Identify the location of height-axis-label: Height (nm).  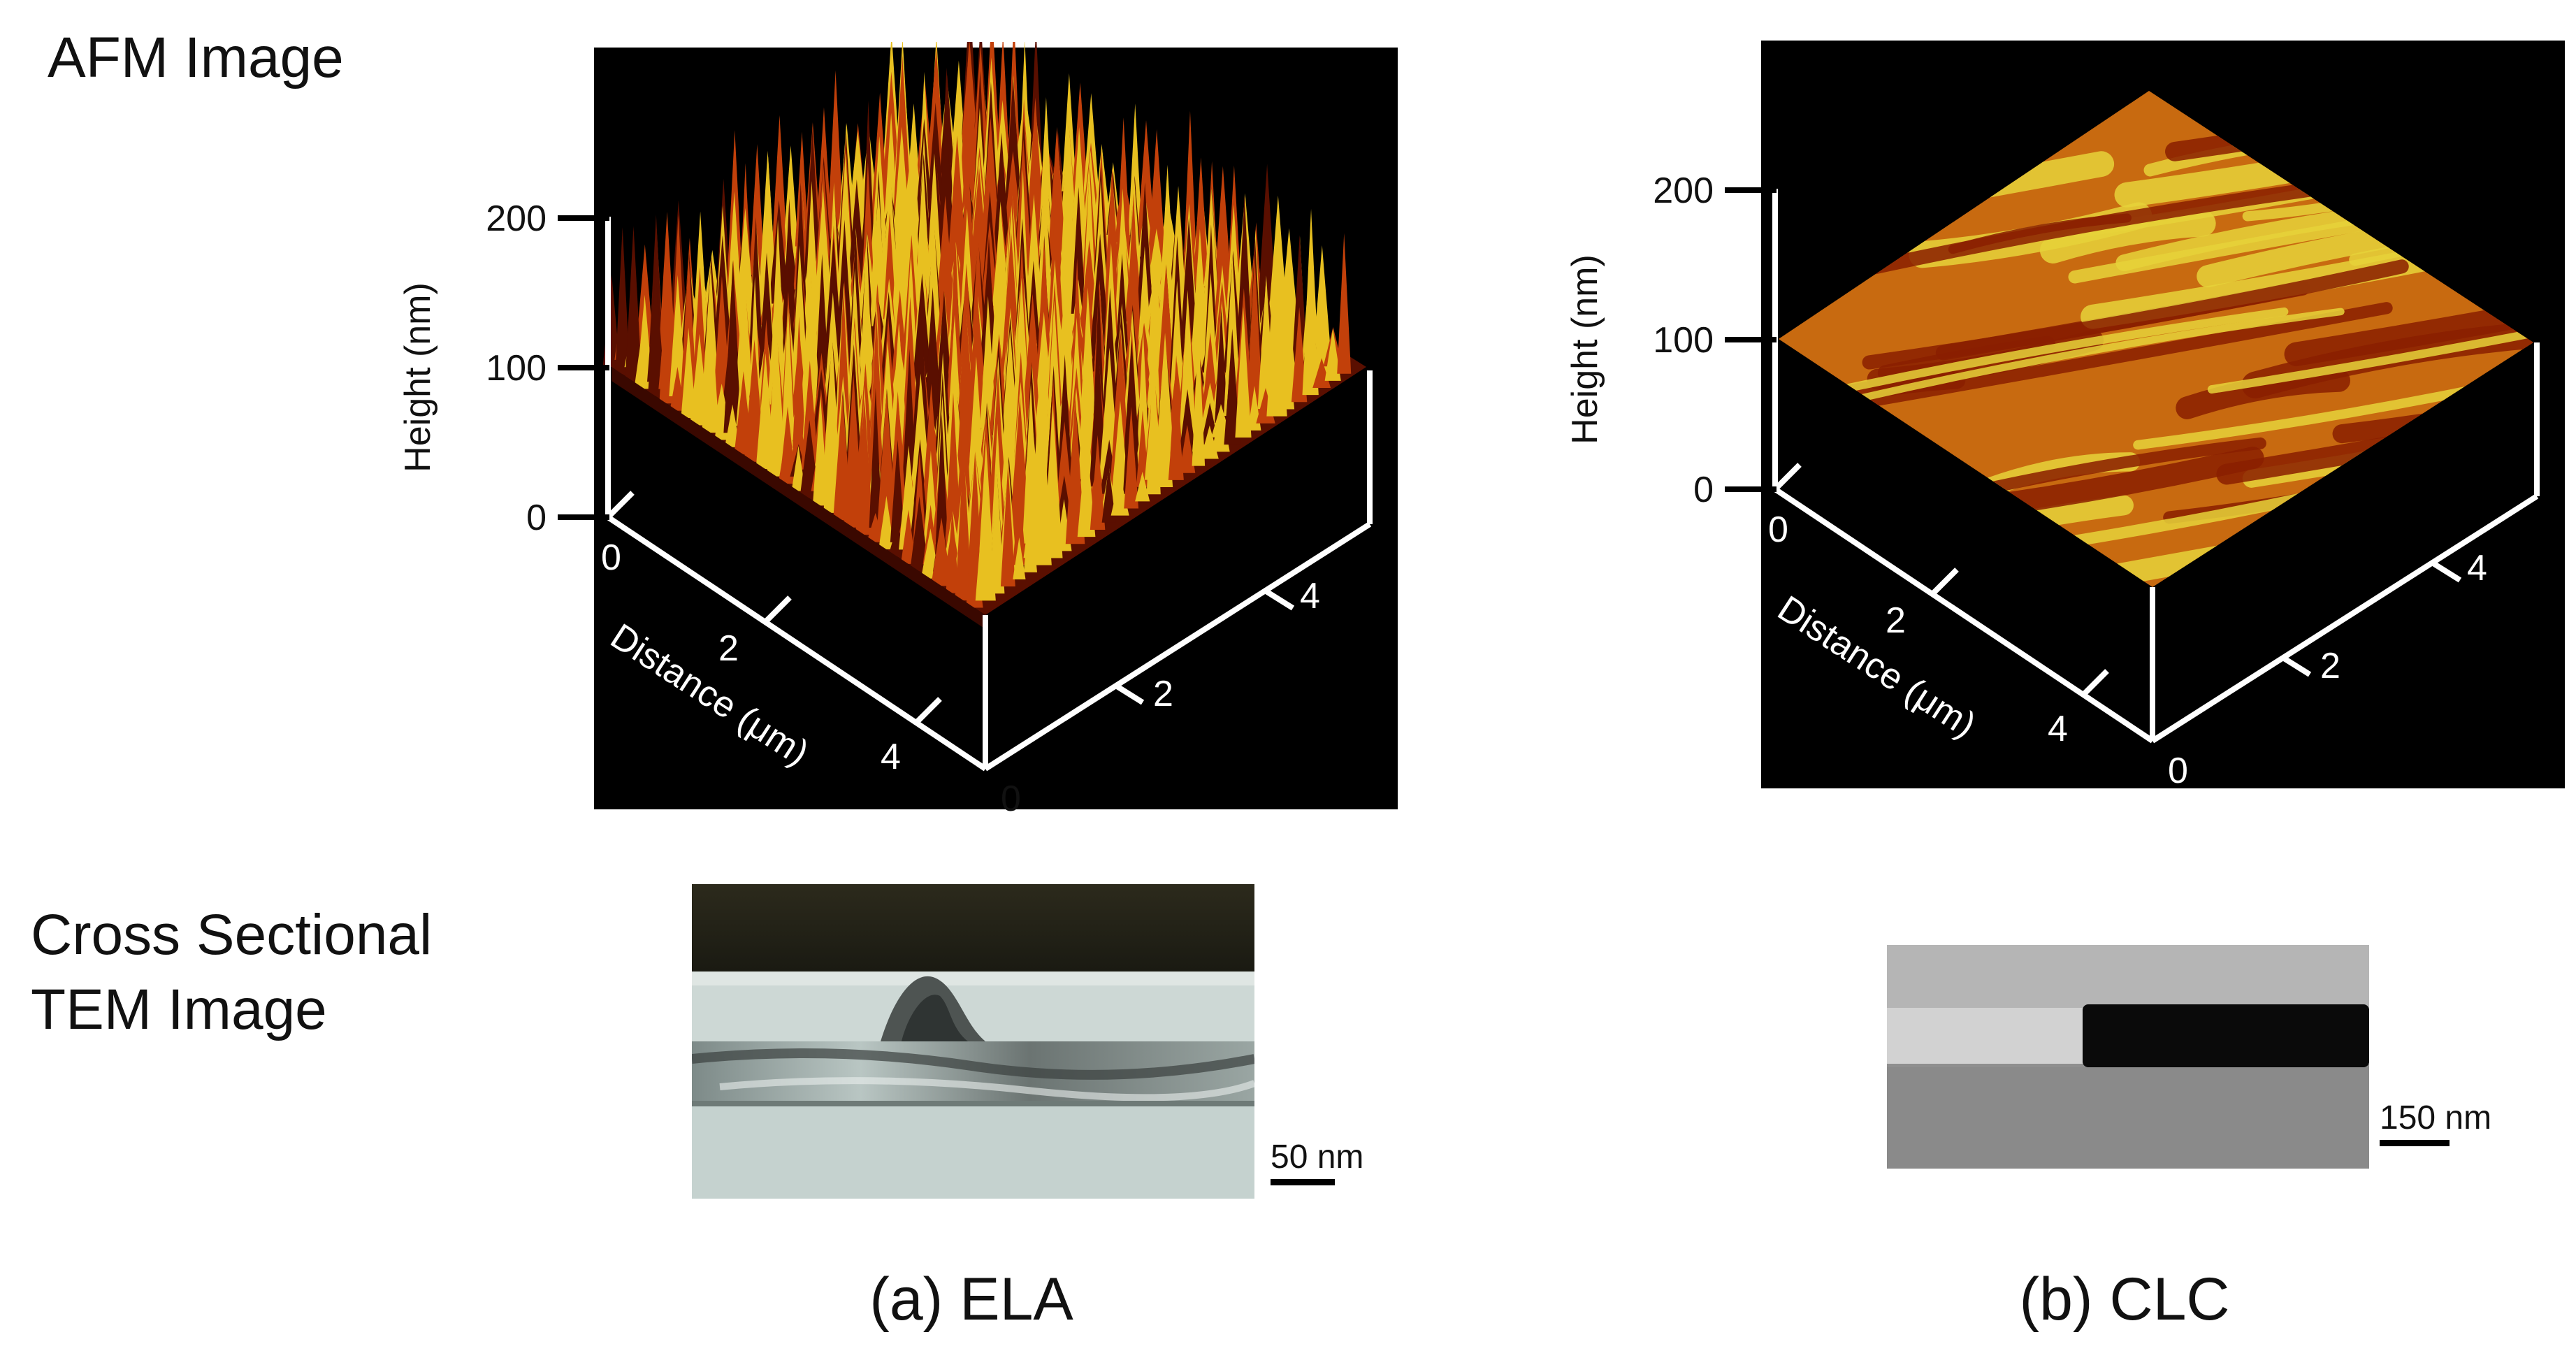
(1585, 349).